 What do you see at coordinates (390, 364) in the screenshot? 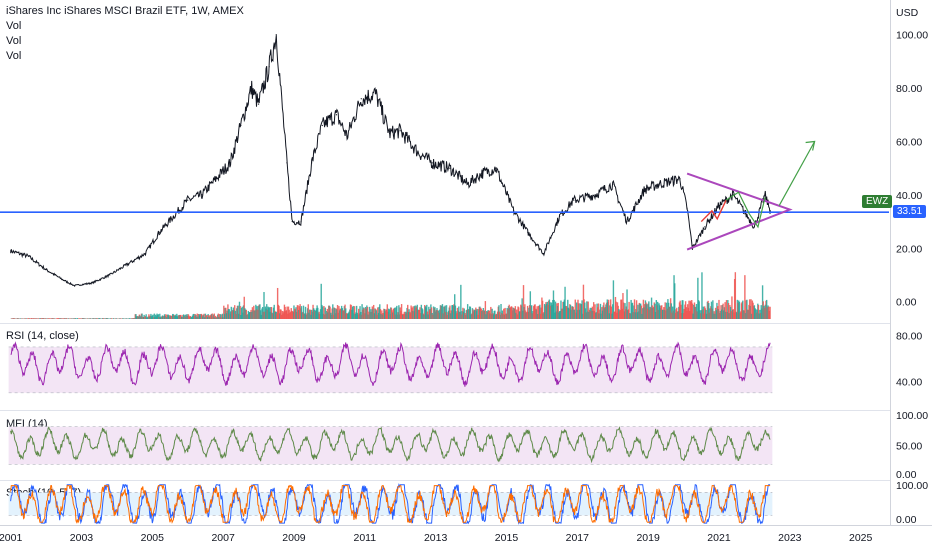
I see `rsi-line` at bounding box center [390, 364].